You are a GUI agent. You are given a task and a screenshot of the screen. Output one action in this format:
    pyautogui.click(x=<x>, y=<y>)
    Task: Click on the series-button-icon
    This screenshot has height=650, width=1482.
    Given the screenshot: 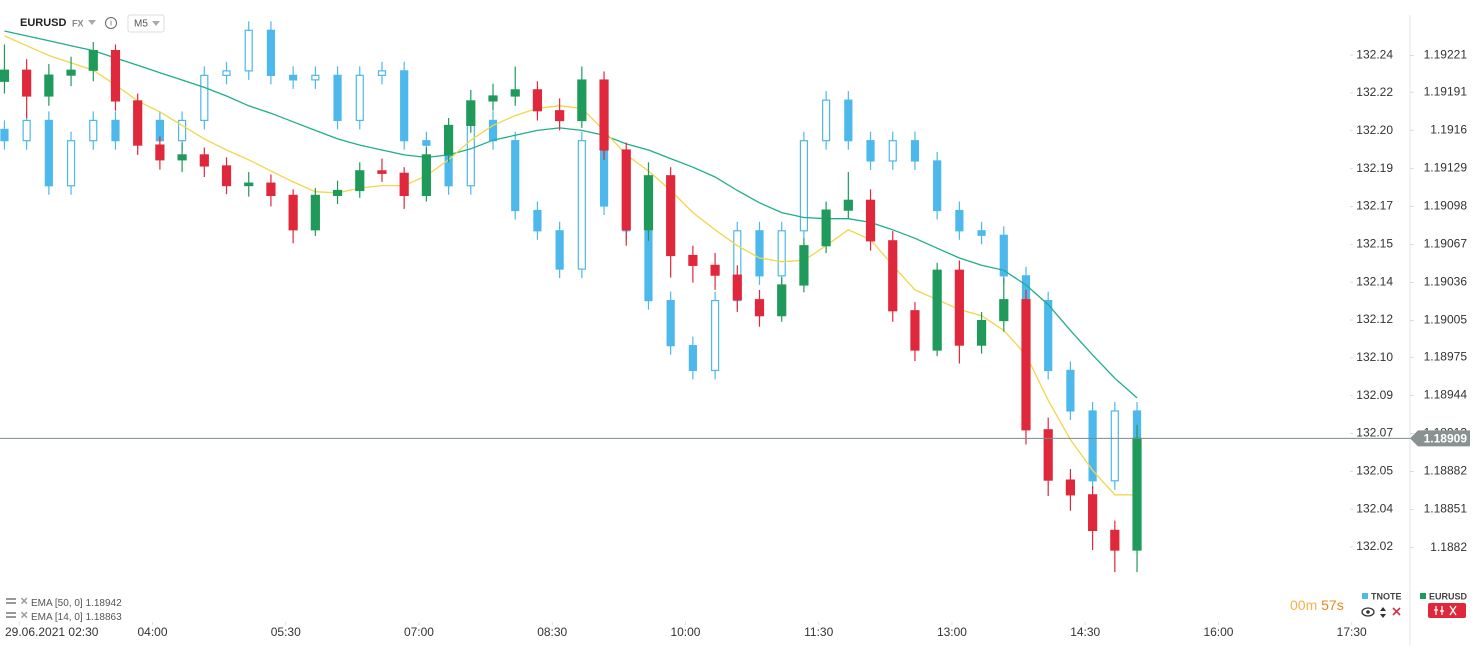 What is the action you would take?
    pyautogui.click(x=1445, y=610)
    